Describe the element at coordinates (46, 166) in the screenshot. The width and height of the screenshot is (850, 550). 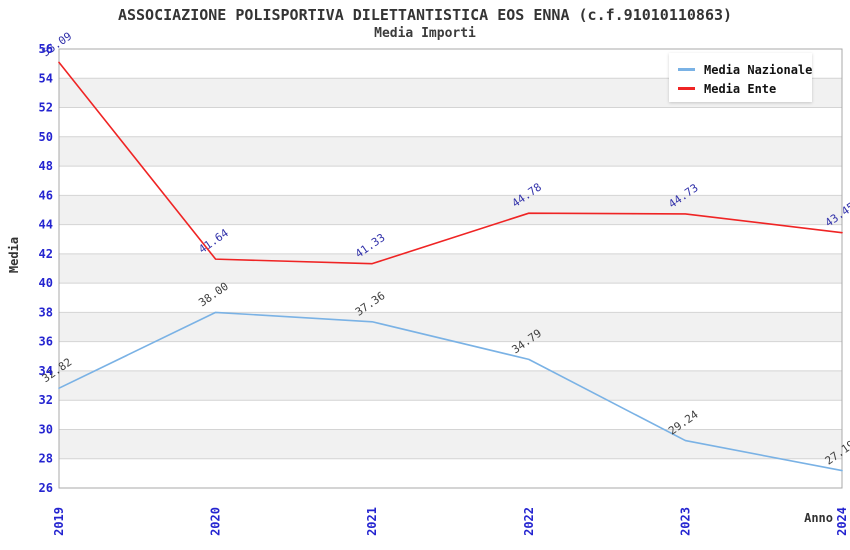
I see `y-tick-label: 48` at that location.